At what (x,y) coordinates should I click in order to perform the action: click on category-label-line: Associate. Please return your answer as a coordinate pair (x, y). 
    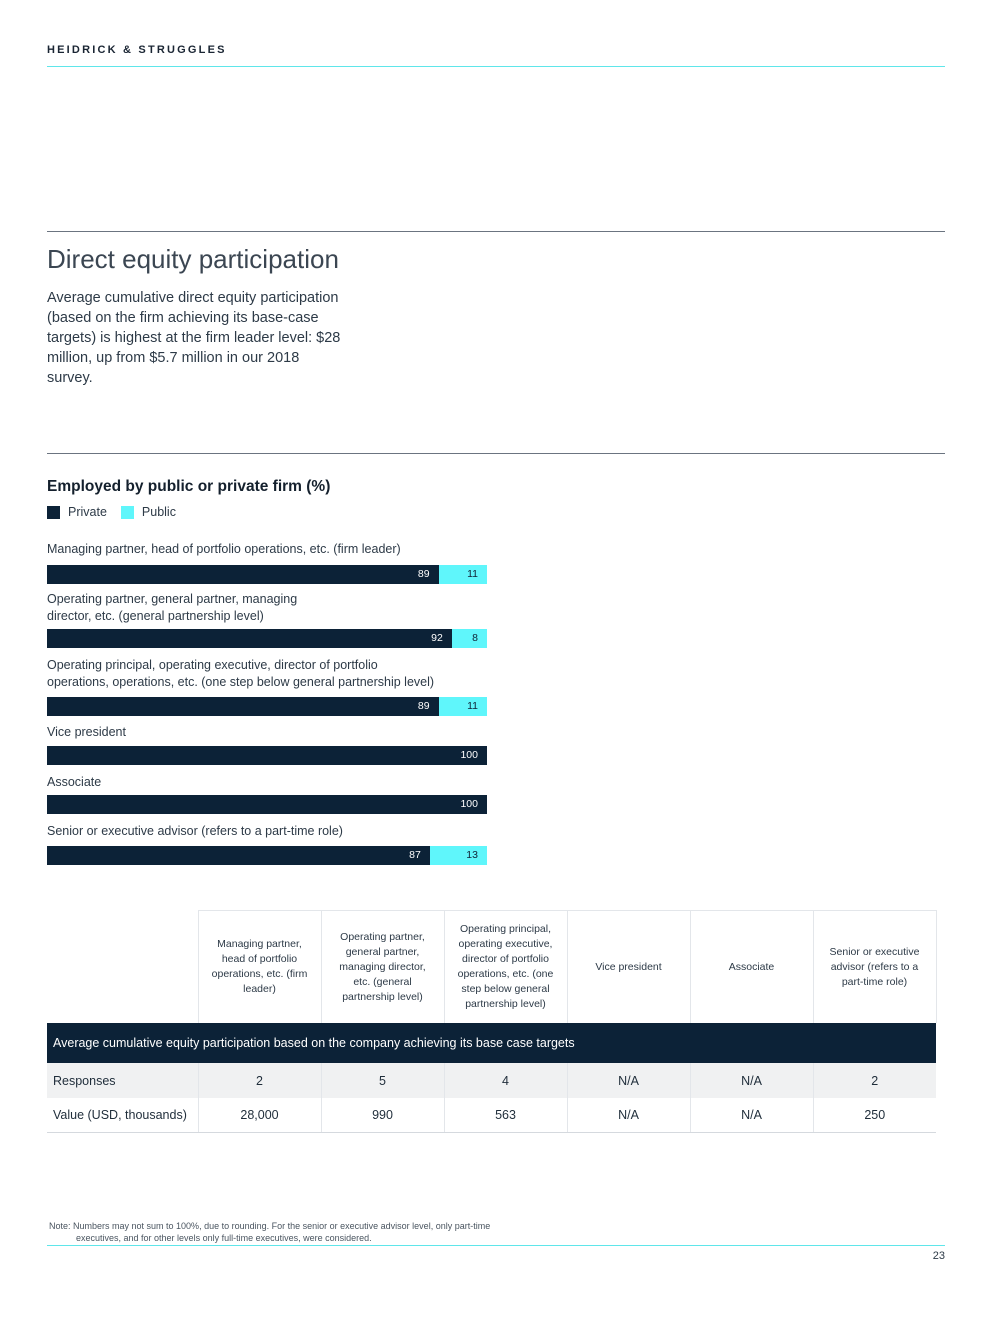
    Looking at the image, I should click on (74, 782).